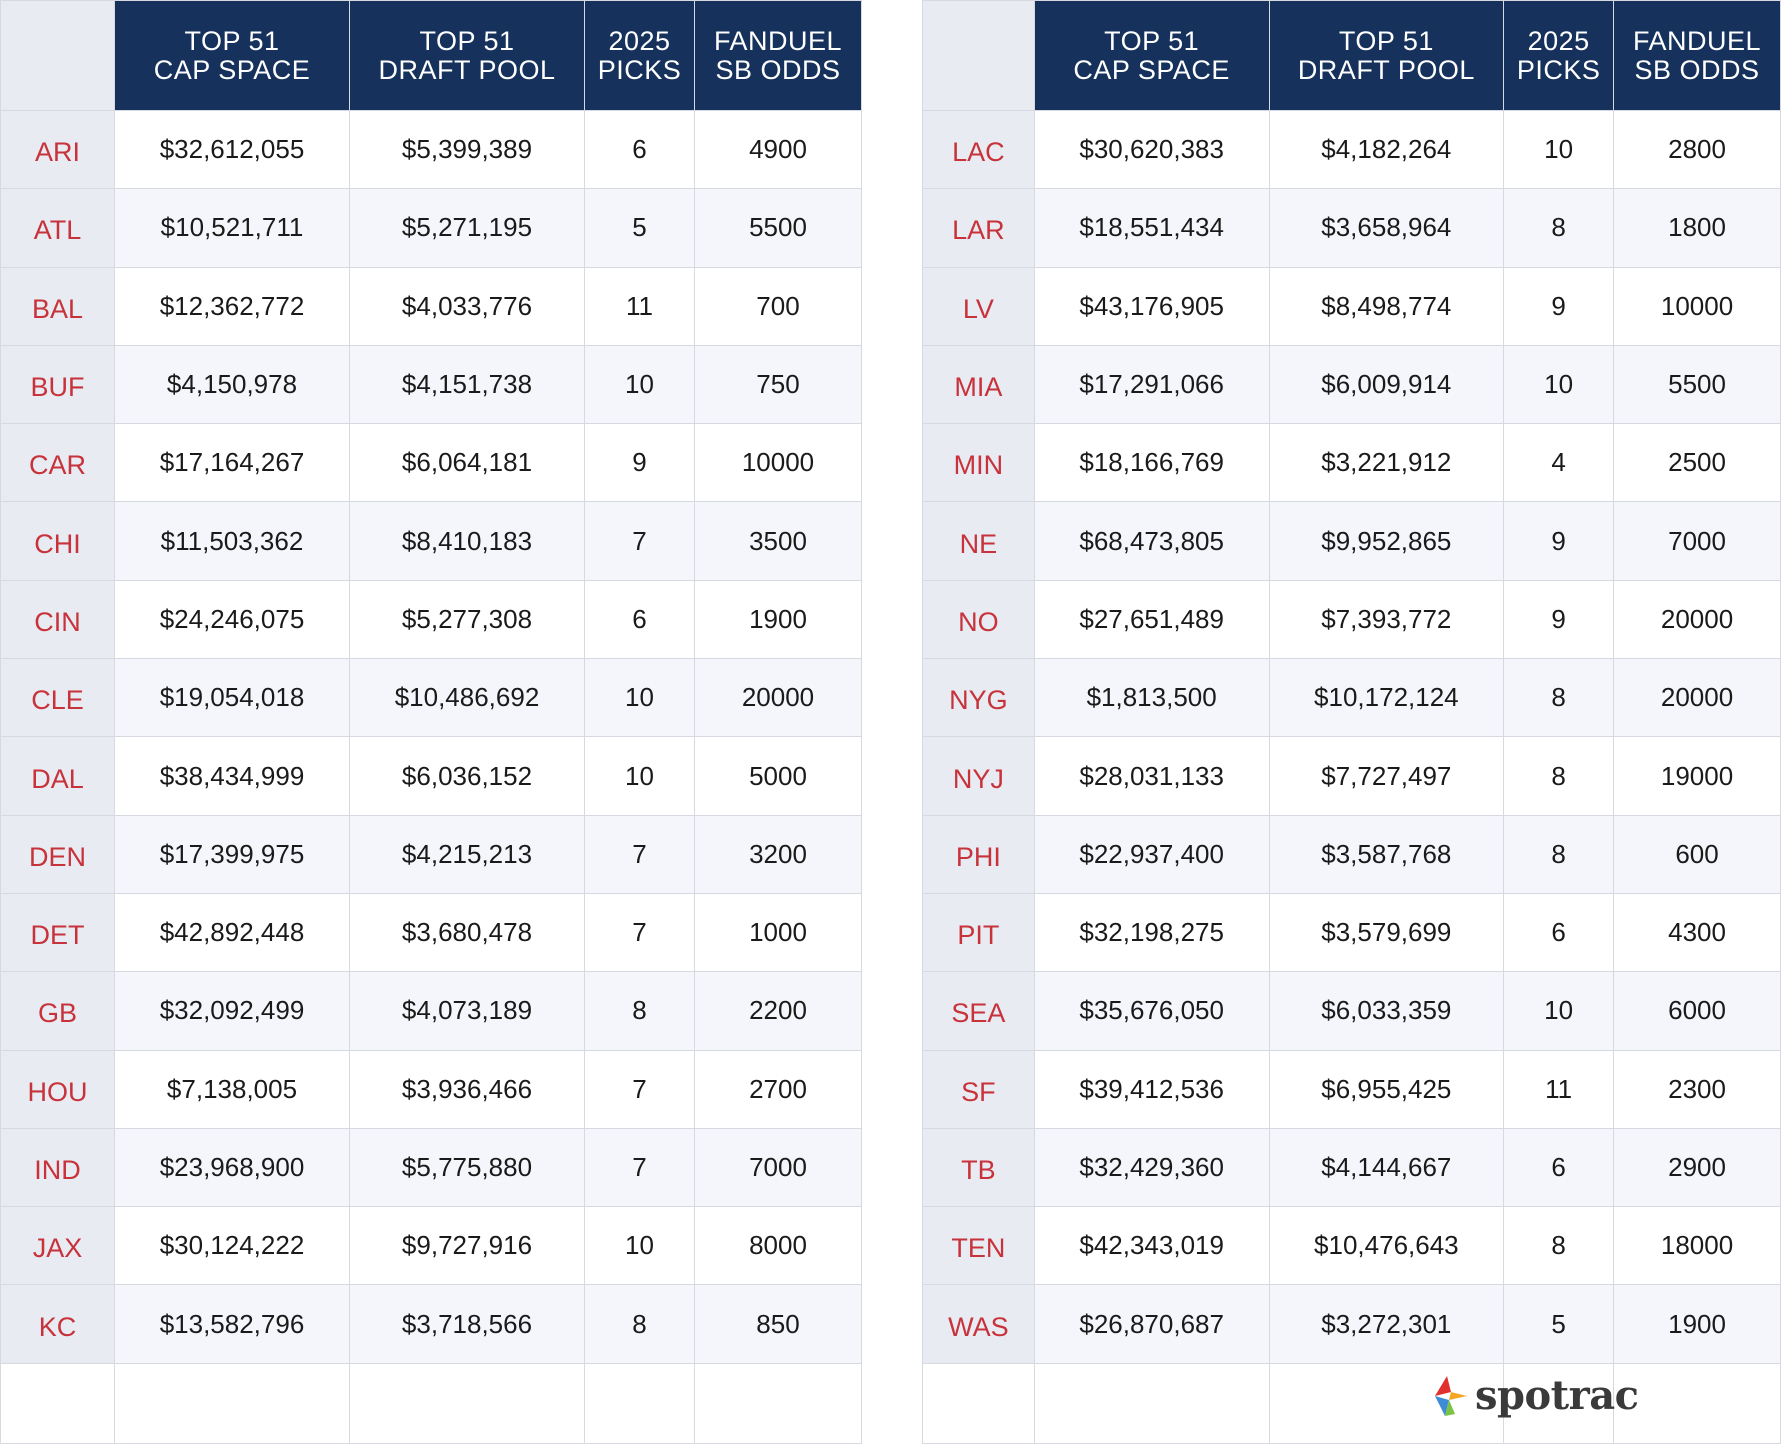 This screenshot has width=1781, height=1444. I want to click on table-row: NE $68,473,805 $9,952,865 9 7000, so click(1351, 541).